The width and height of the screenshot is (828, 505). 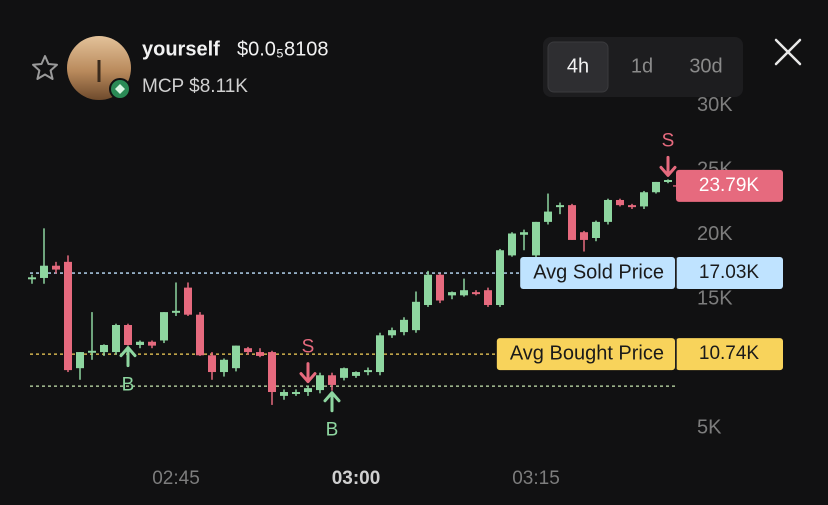 I want to click on timeframe-tab: 4h, so click(x=578, y=66).